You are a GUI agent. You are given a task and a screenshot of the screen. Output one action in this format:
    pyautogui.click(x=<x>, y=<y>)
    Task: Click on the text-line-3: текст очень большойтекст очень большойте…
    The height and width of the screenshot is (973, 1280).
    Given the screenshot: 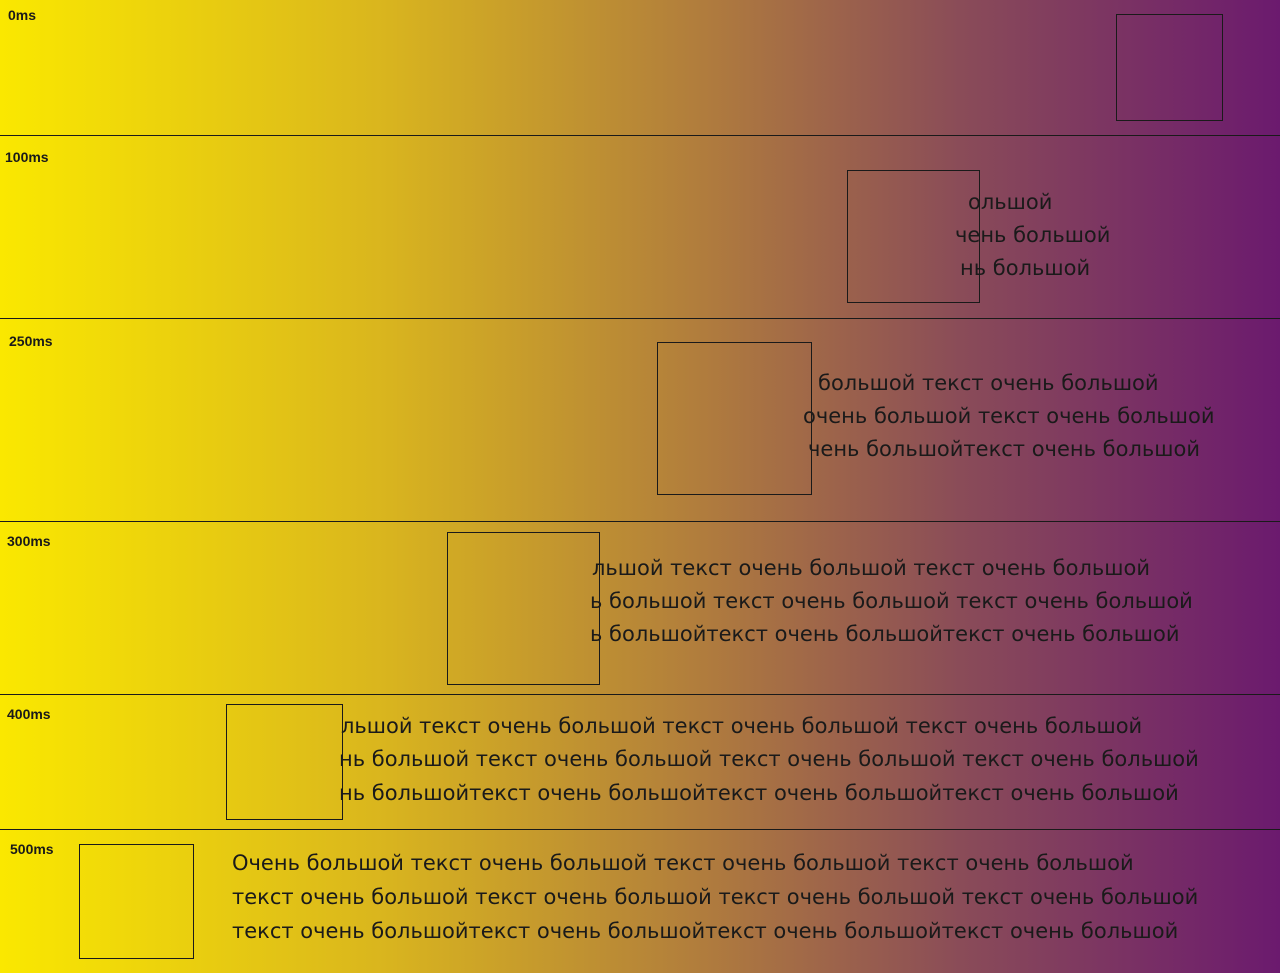 What is the action you would take?
    pyautogui.click(x=705, y=931)
    